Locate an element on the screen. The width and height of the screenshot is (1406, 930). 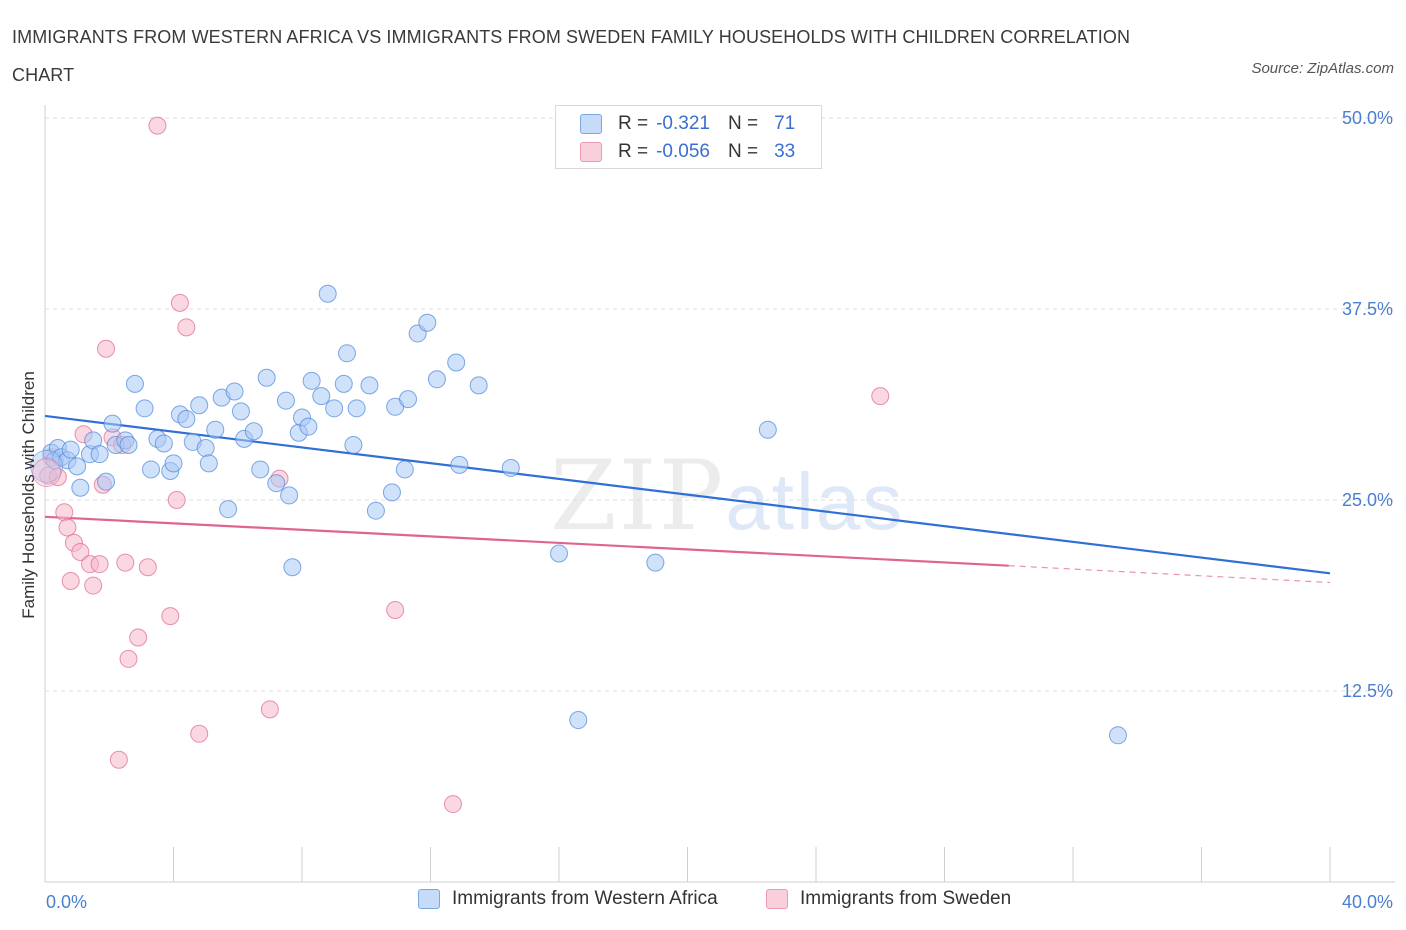
legend-r-value: -0.321 is located at coordinates (683, 123).